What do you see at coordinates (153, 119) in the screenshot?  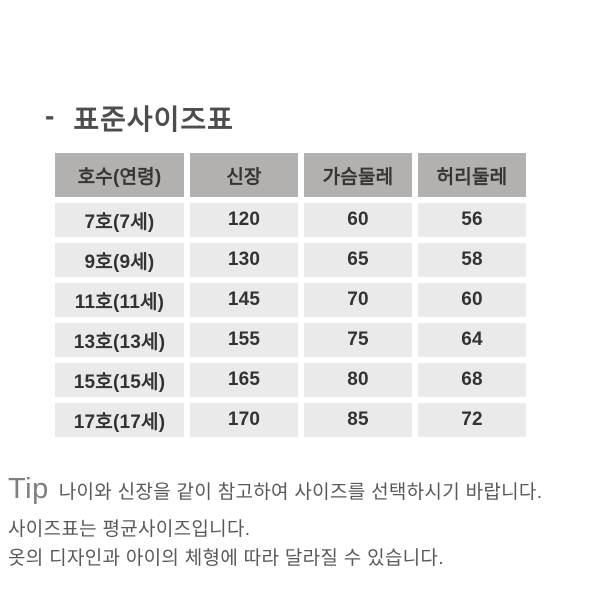 I see `page-title-text: 표준사이즈표` at bounding box center [153, 119].